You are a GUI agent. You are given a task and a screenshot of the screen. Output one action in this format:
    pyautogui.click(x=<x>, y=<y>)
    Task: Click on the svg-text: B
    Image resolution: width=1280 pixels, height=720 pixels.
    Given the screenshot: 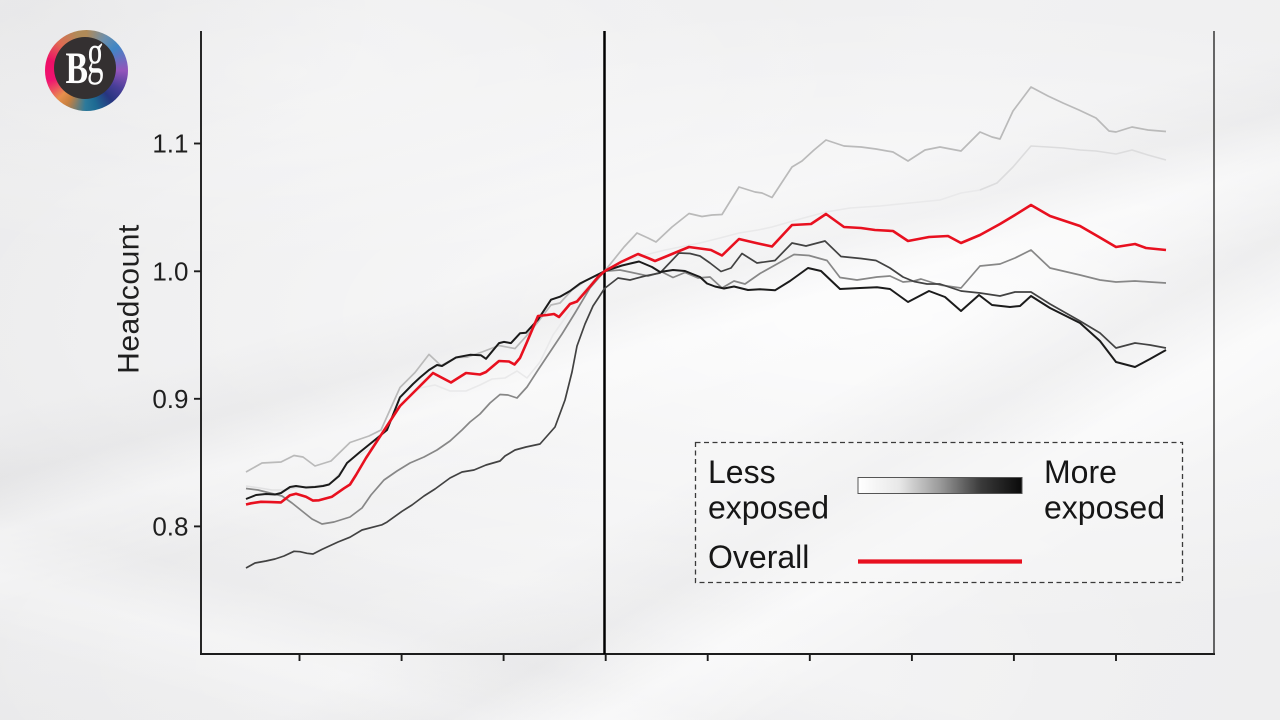 What is the action you would take?
    pyautogui.click(x=76, y=68)
    